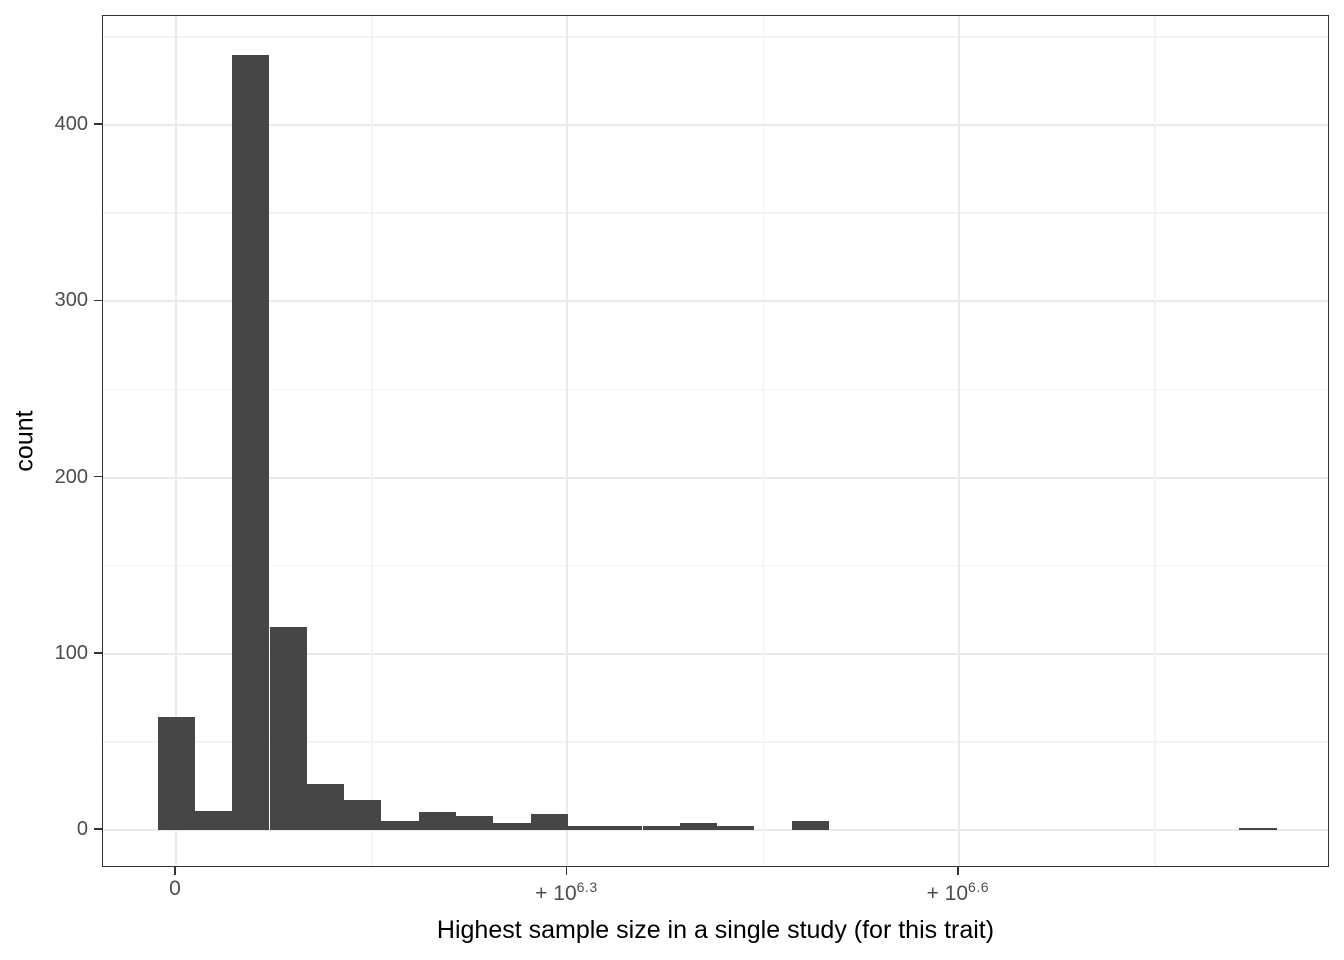 The width and height of the screenshot is (1344, 960). What do you see at coordinates (587, 887) in the screenshot?
I see `x-tick-exponent: 6.3` at bounding box center [587, 887].